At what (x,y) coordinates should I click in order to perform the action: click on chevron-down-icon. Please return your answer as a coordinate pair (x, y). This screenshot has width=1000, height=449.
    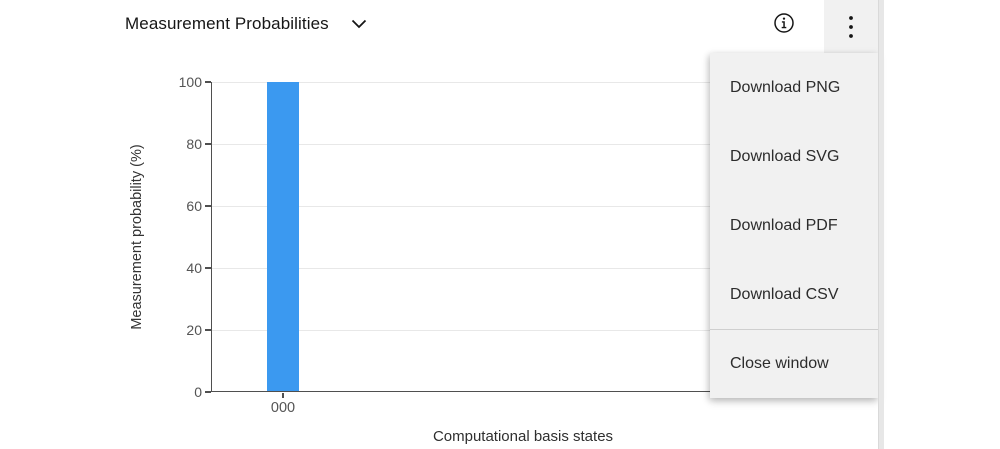
    Looking at the image, I should click on (358, 24).